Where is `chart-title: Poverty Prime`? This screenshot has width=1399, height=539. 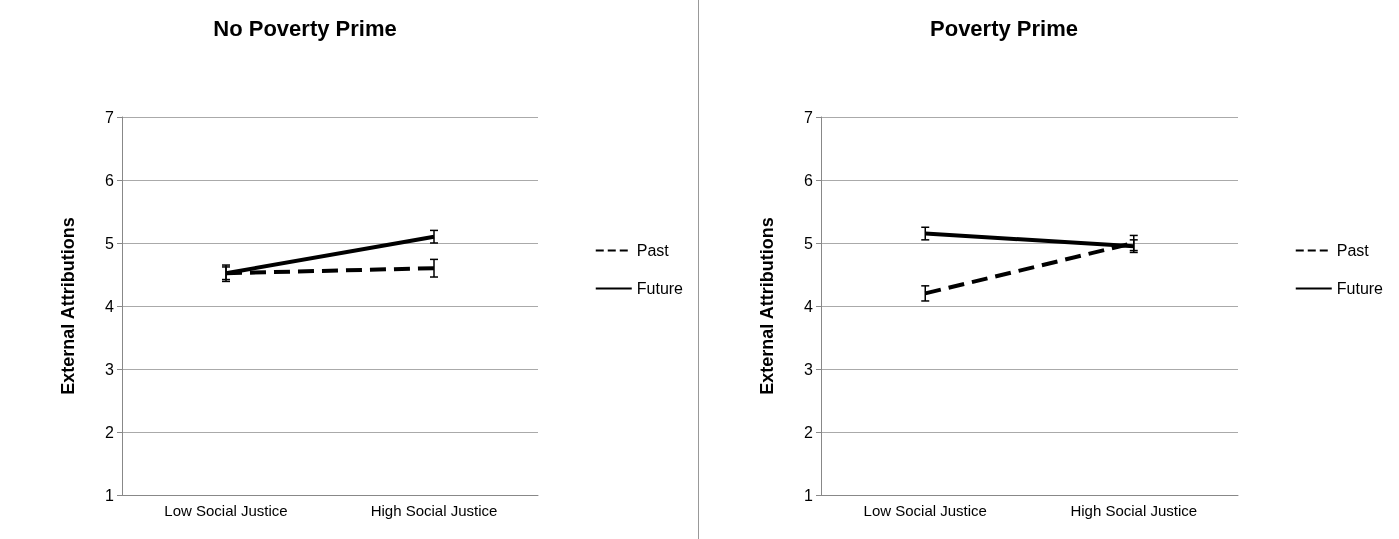 chart-title: Poverty Prime is located at coordinates (1004, 28).